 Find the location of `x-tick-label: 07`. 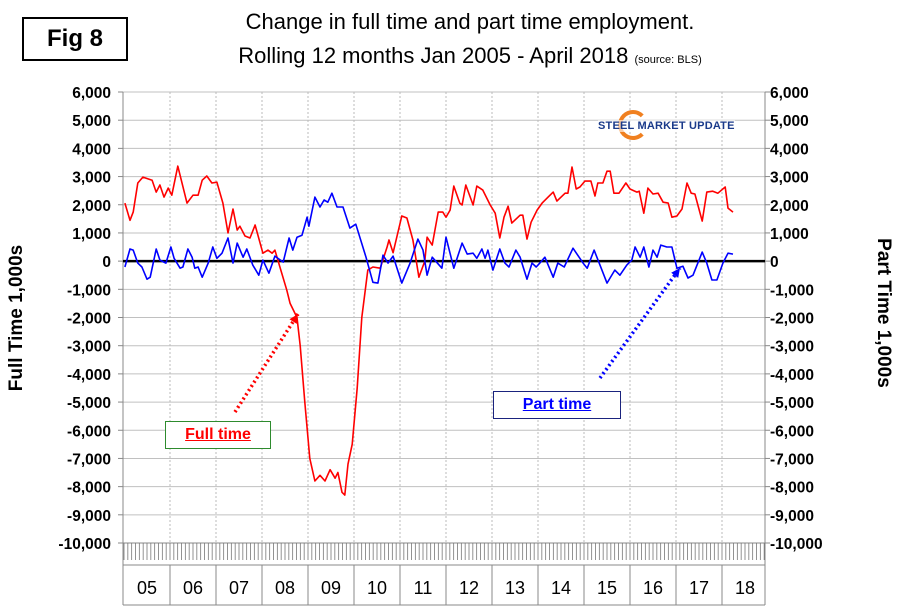

x-tick-label: 07 is located at coordinates (239, 588).